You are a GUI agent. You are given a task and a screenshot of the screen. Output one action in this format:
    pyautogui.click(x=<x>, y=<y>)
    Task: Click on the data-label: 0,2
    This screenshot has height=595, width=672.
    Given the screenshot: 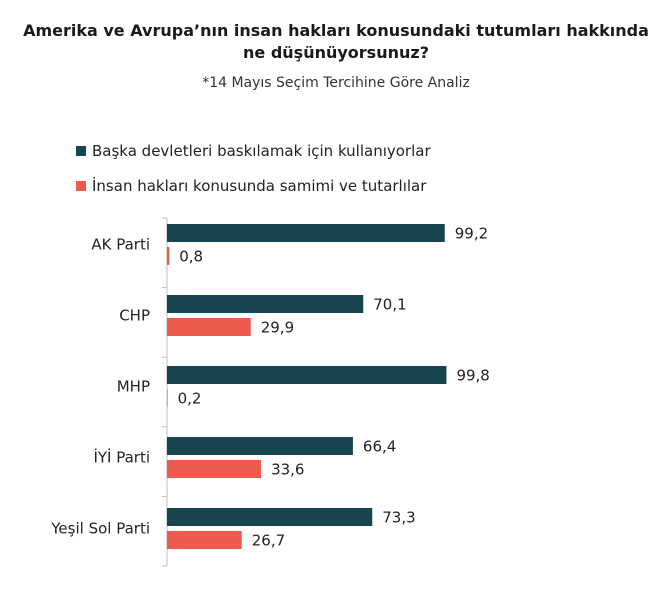 What is the action you would take?
    pyautogui.click(x=190, y=399)
    